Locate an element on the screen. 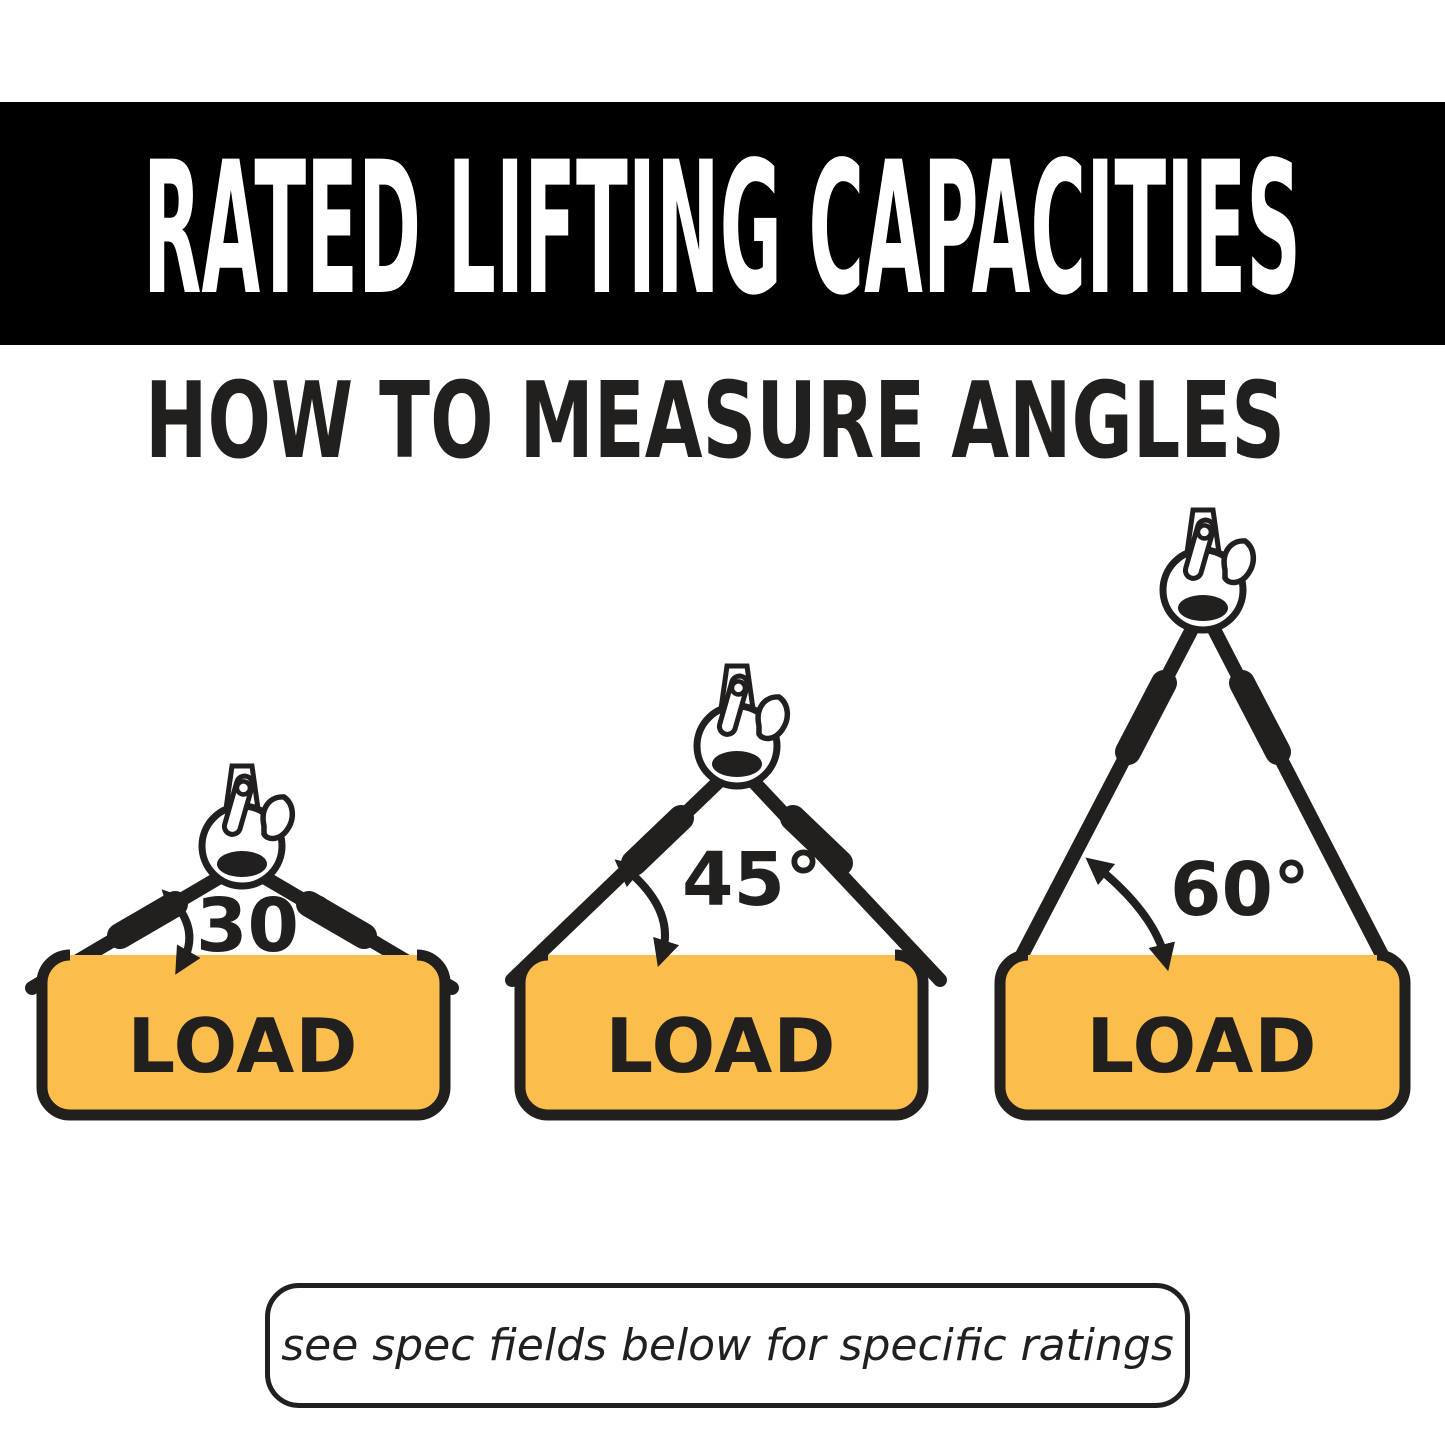 The height and width of the screenshot is (1445, 1445). subtitle-wrap: HOW TO MEASURE ANGLES is located at coordinates (722, 418).